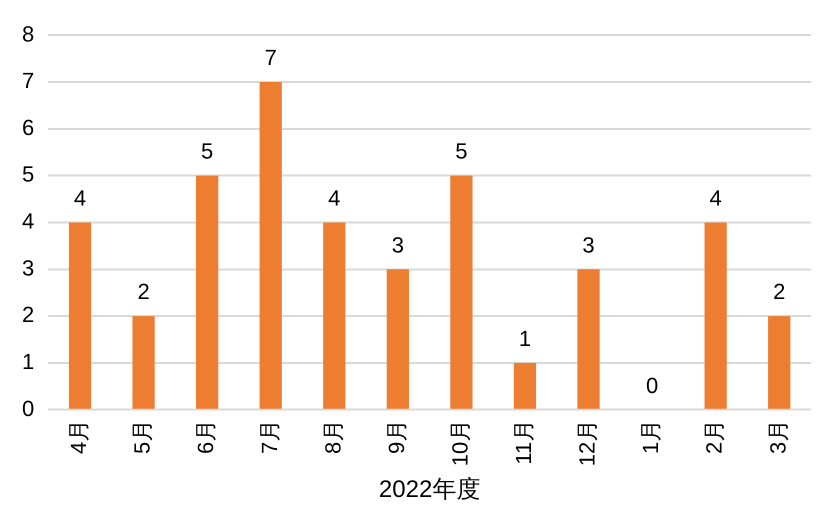 The width and height of the screenshot is (829, 513). I want to click on y-tick-label: 5, so click(28, 174).